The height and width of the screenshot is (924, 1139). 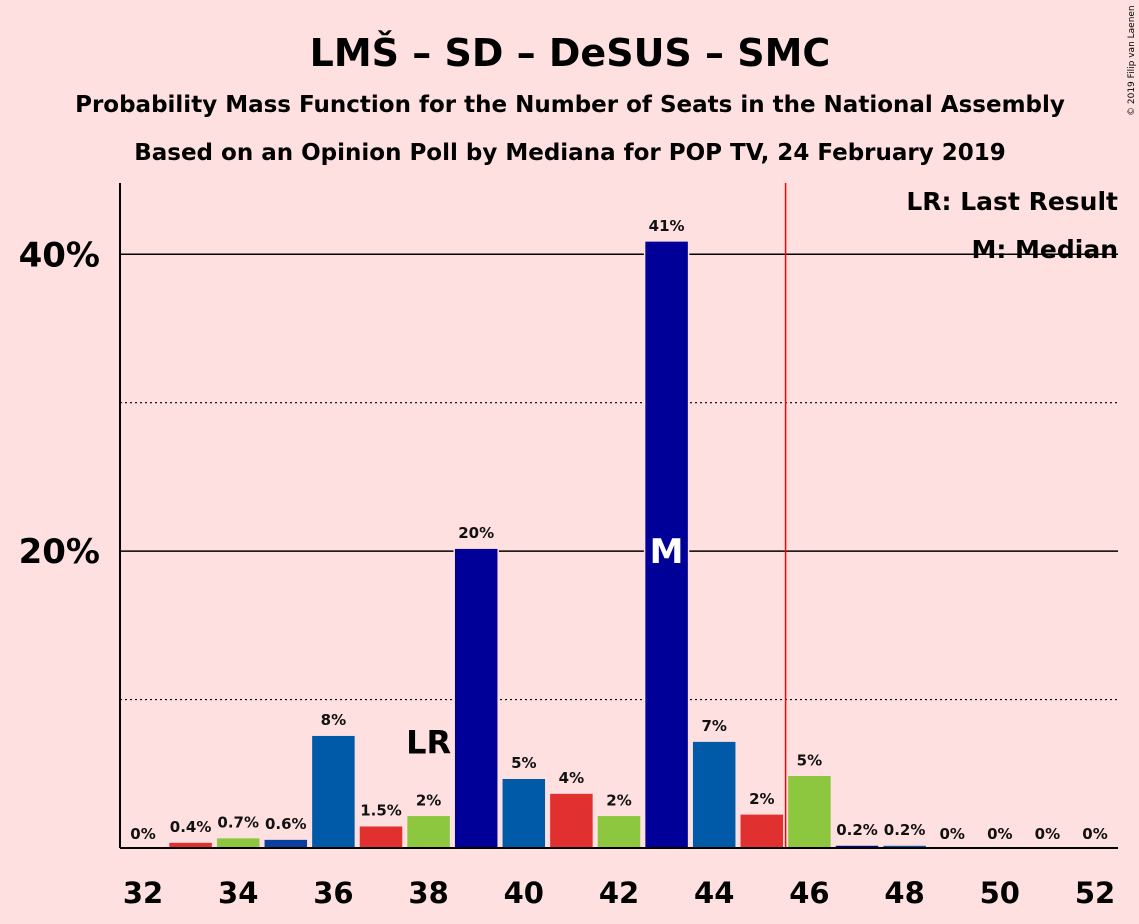 What do you see at coordinates (761, 799) in the screenshot?
I see `bar-label-seat-45: 2%` at bounding box center [761, 799].